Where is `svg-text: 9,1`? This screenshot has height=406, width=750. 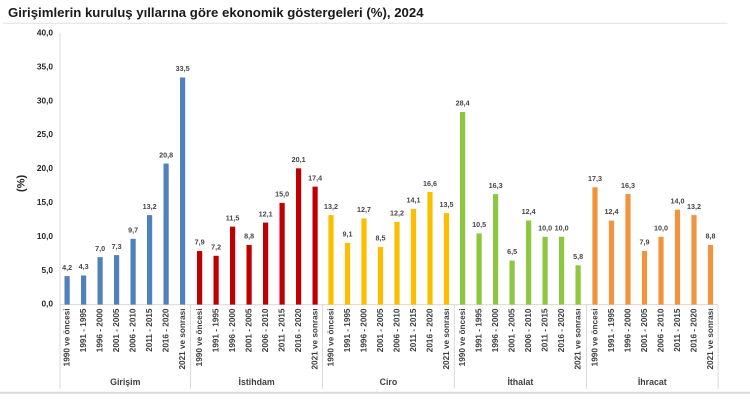
svg-text: 9,1 is located at coordinates (348, 234).